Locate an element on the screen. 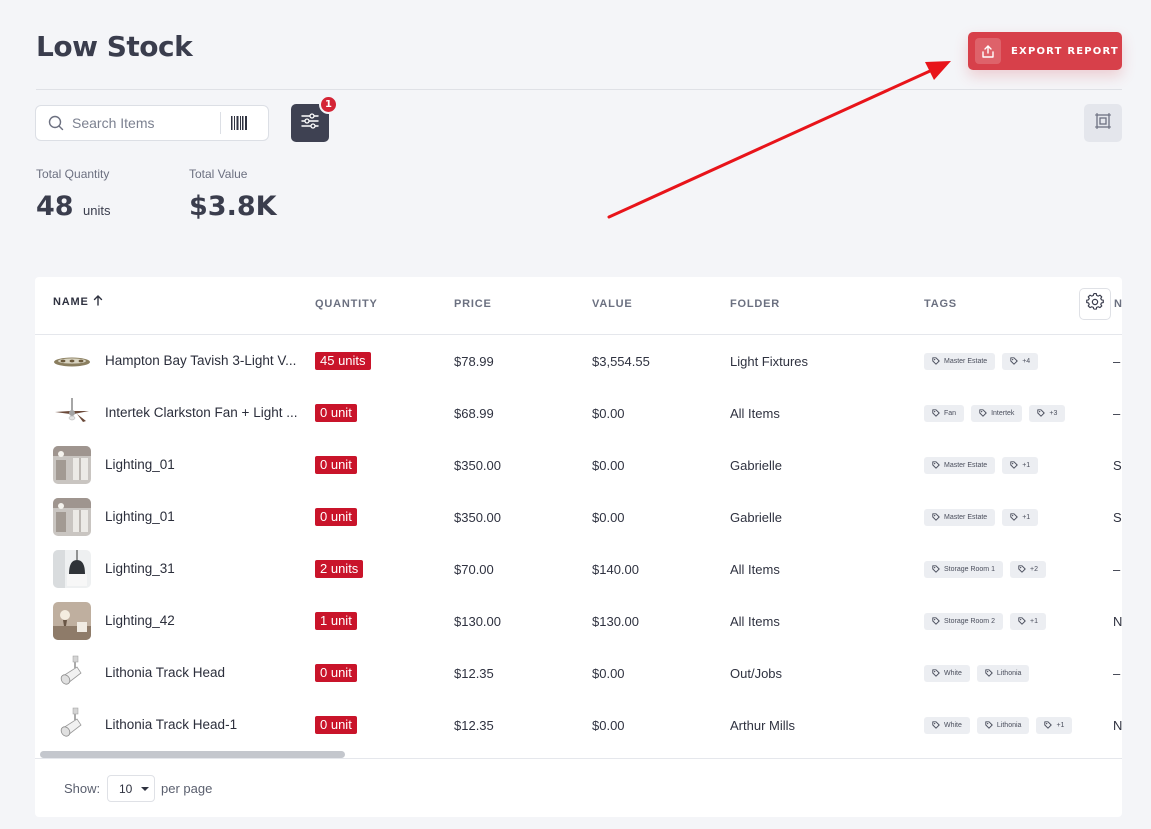 This screenshot has height=829, width=1151. column-header-value: VALUE is located at coordinates (612, 304).